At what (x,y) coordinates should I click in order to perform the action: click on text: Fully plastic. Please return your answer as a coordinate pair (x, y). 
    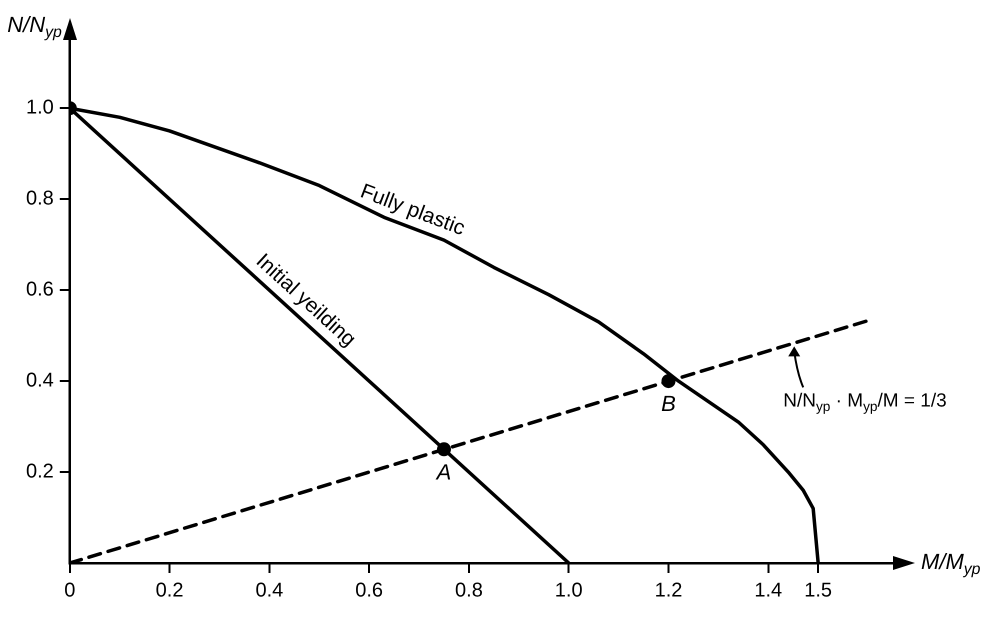
    Looking at the image, I should click on (412, 210).